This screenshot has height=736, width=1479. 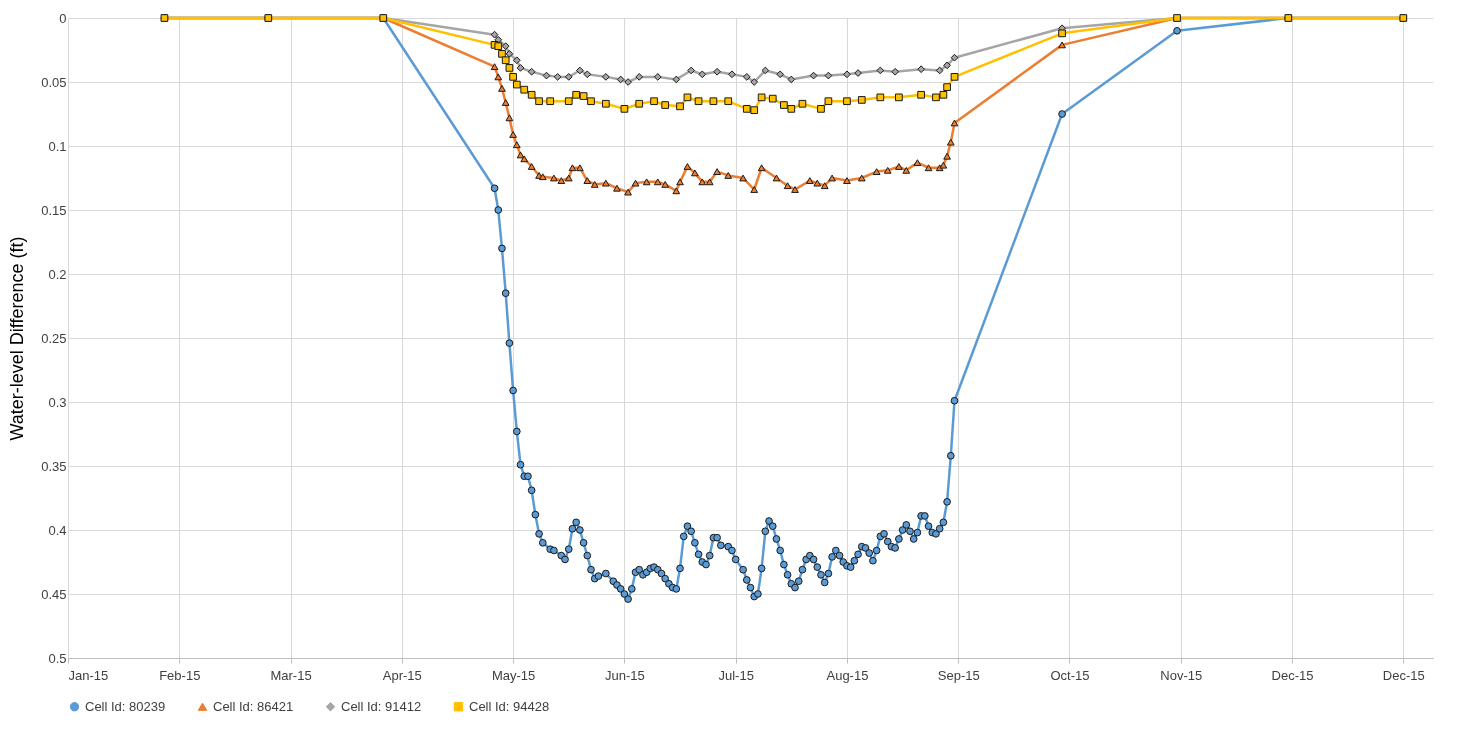 What do you see at coordinates (291, 675) in the screenshot?
I see `x-tick-label: Mar-15` at bounding box center [291, 675].